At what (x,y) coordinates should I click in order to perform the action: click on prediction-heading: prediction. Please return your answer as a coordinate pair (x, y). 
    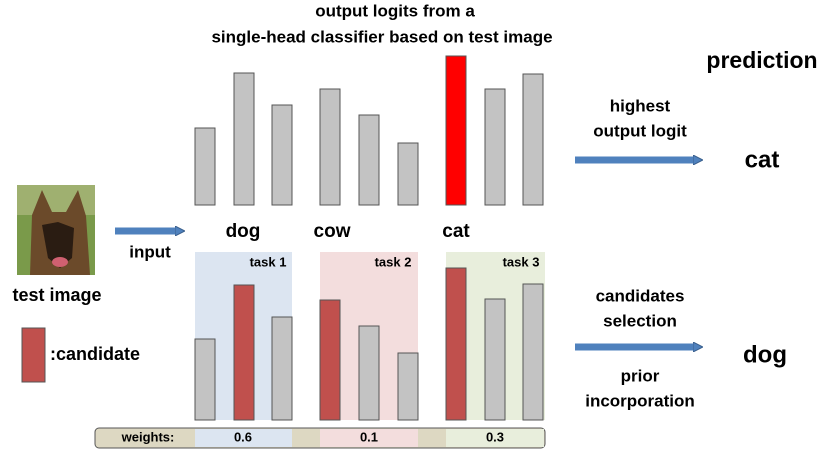
    Looking at the image, I should click on (761, 60).